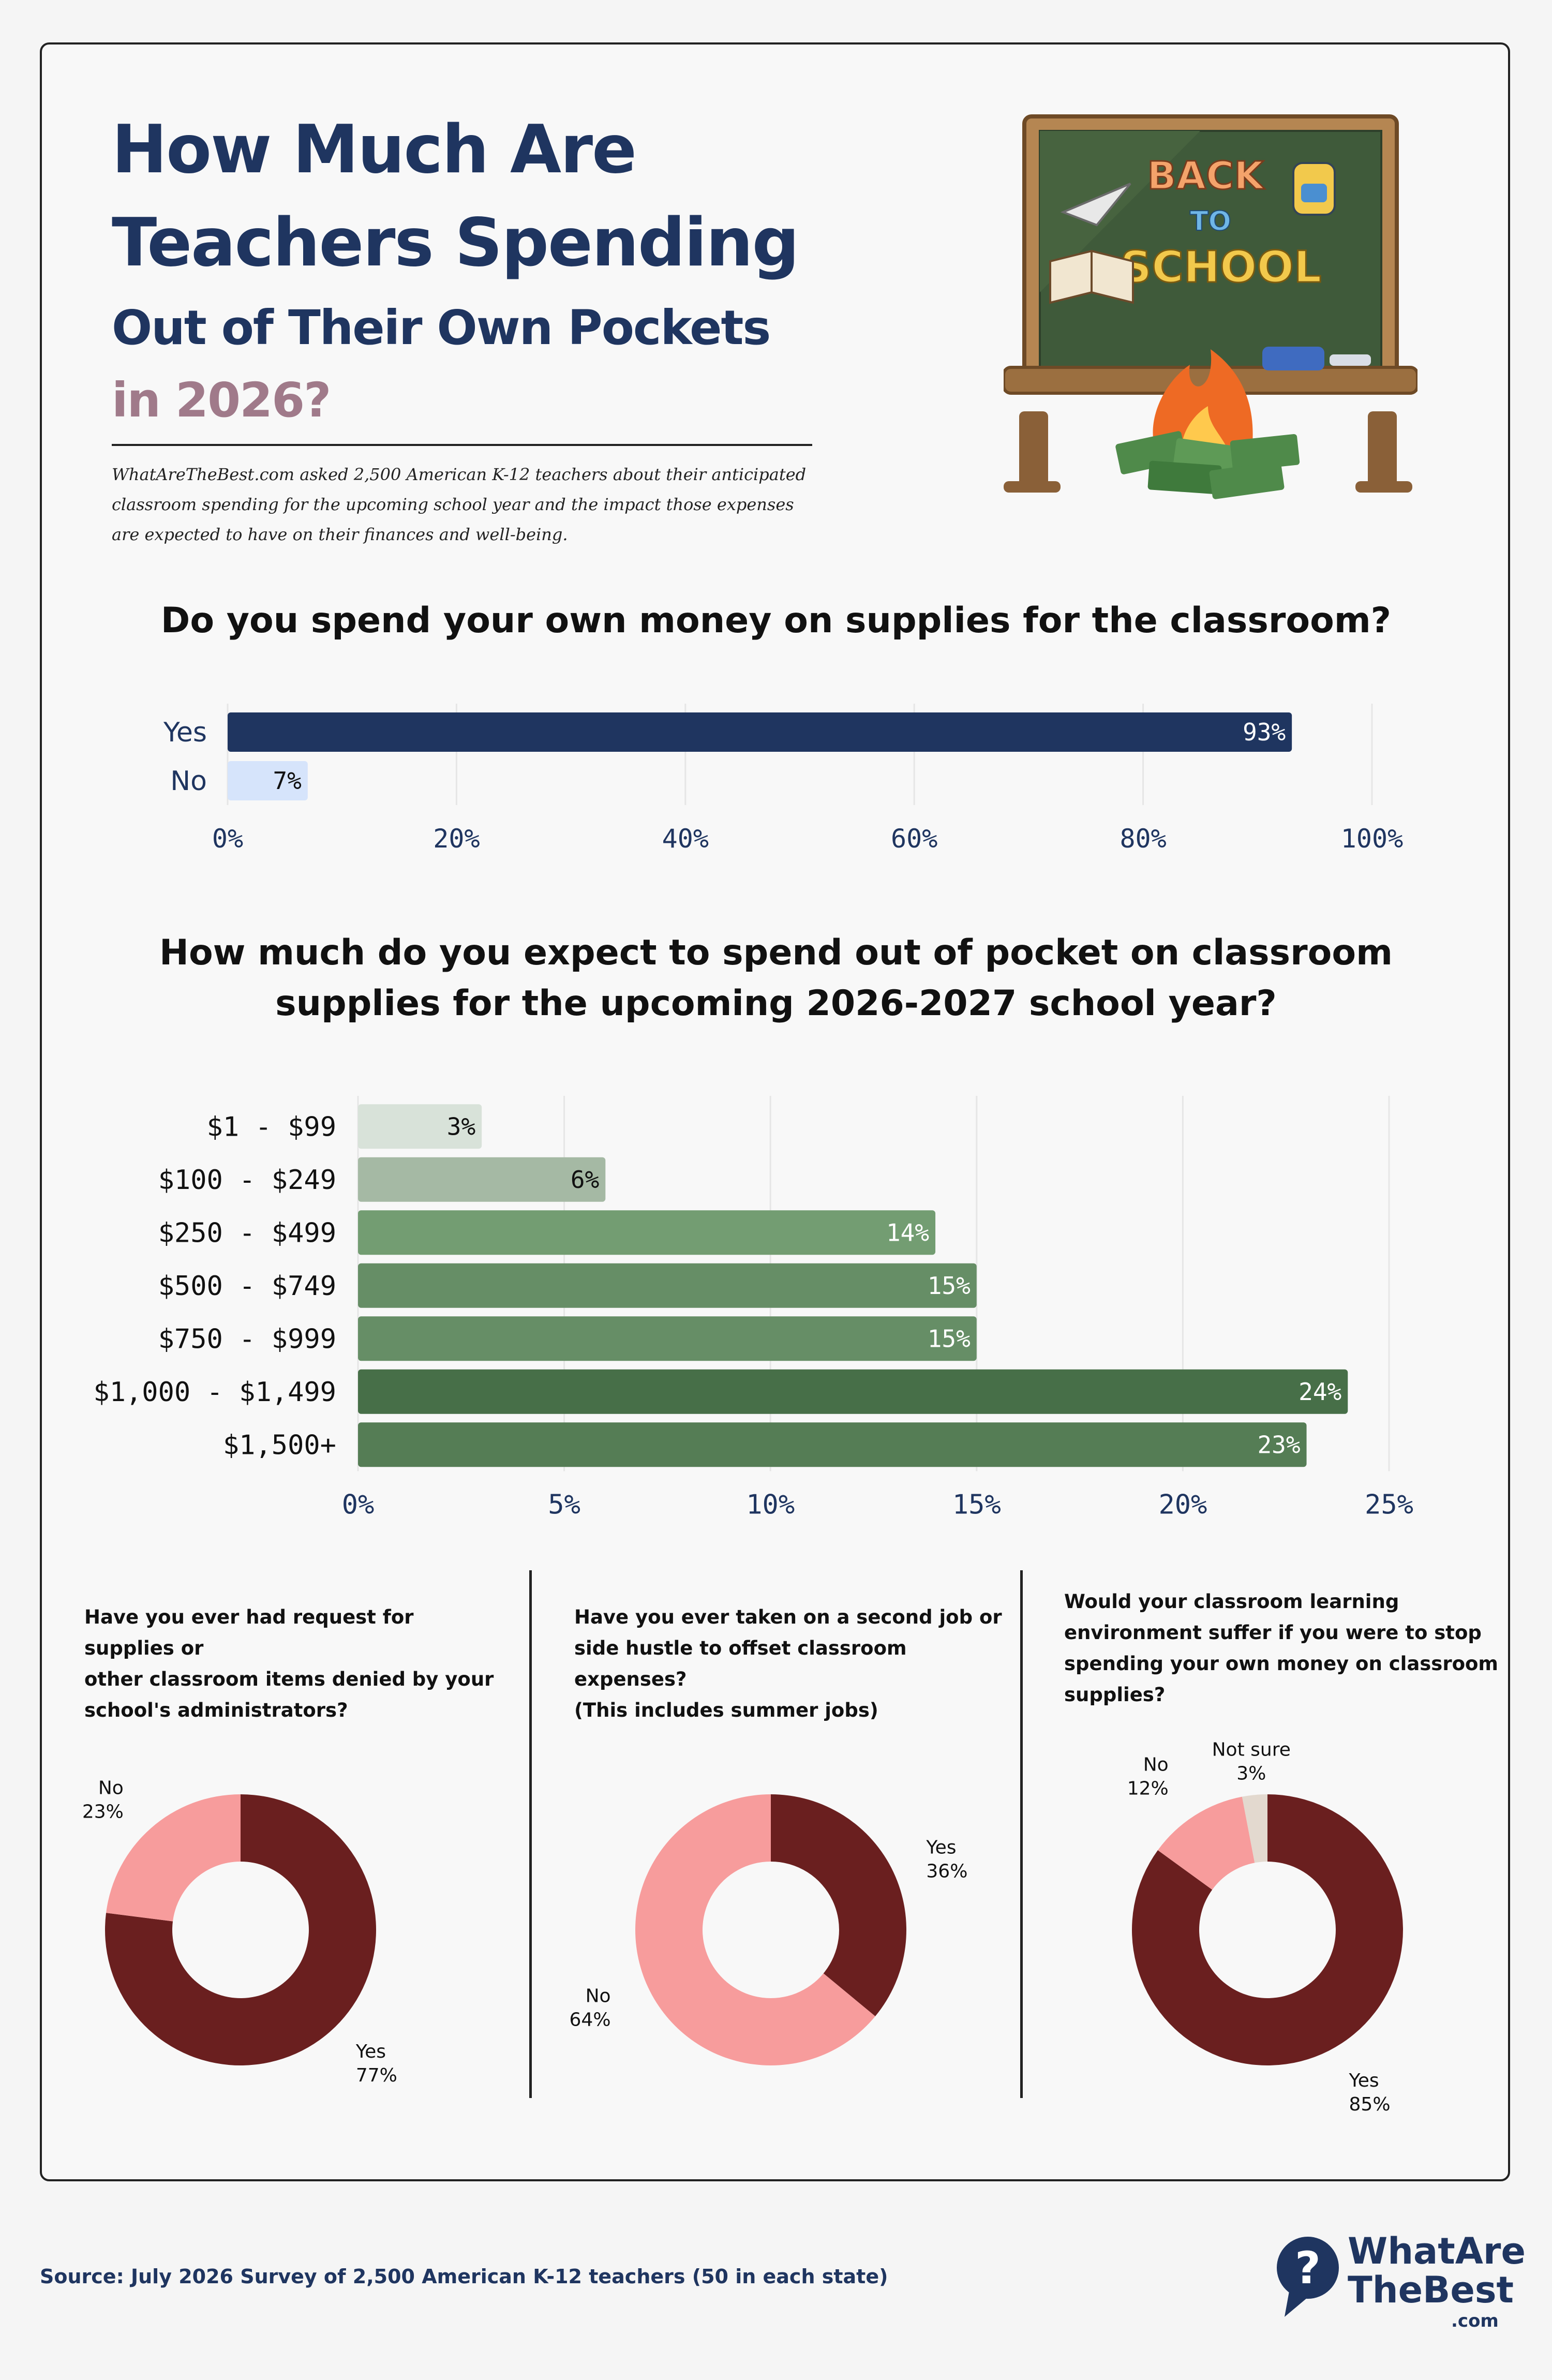  I want to click on chart2-x-tick-label: 20%, so click(1182, 1505).